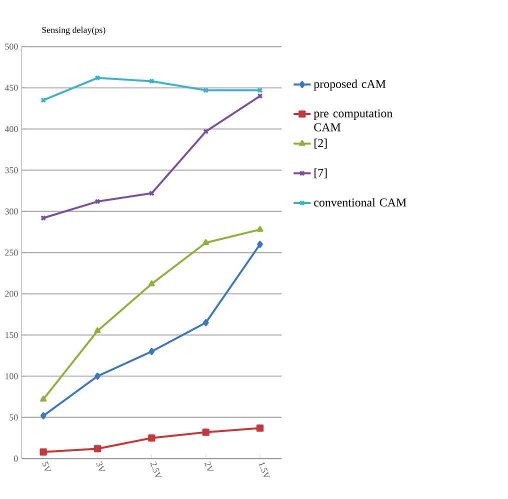 The width and height of the screenshot is (508, 499). What do you see at coordinates (320, 173) in the screenshot?
I see `legend-label: [7]` at bounding box center [320, 173].